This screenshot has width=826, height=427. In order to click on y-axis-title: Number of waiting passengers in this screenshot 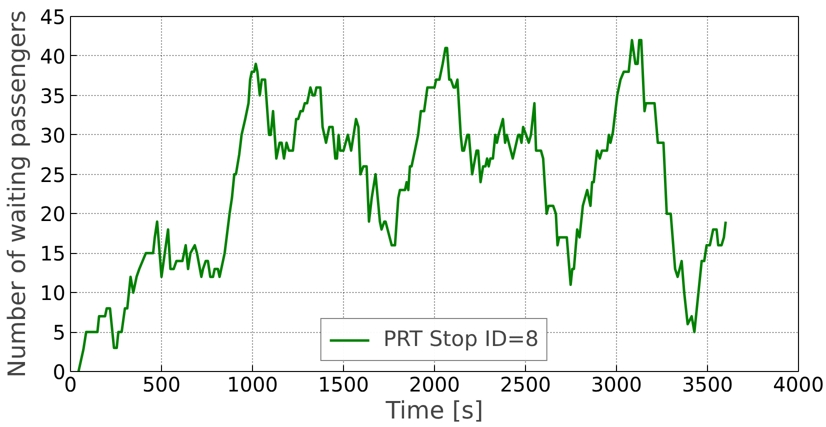, I will do `click(17, 194)`.